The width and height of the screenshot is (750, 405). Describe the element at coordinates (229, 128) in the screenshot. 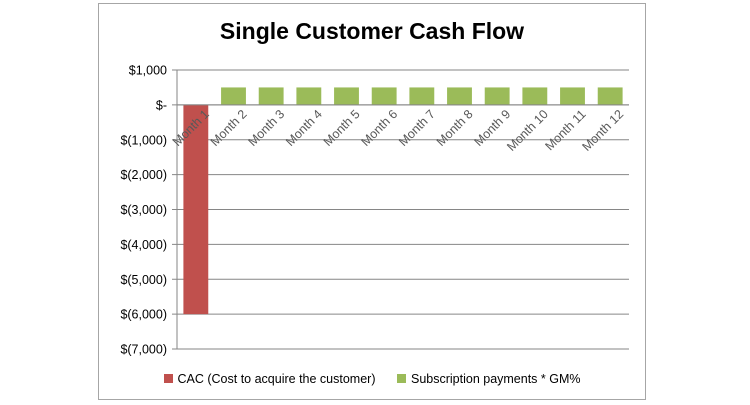

I see `x-tick-label: Month 2` at that location.